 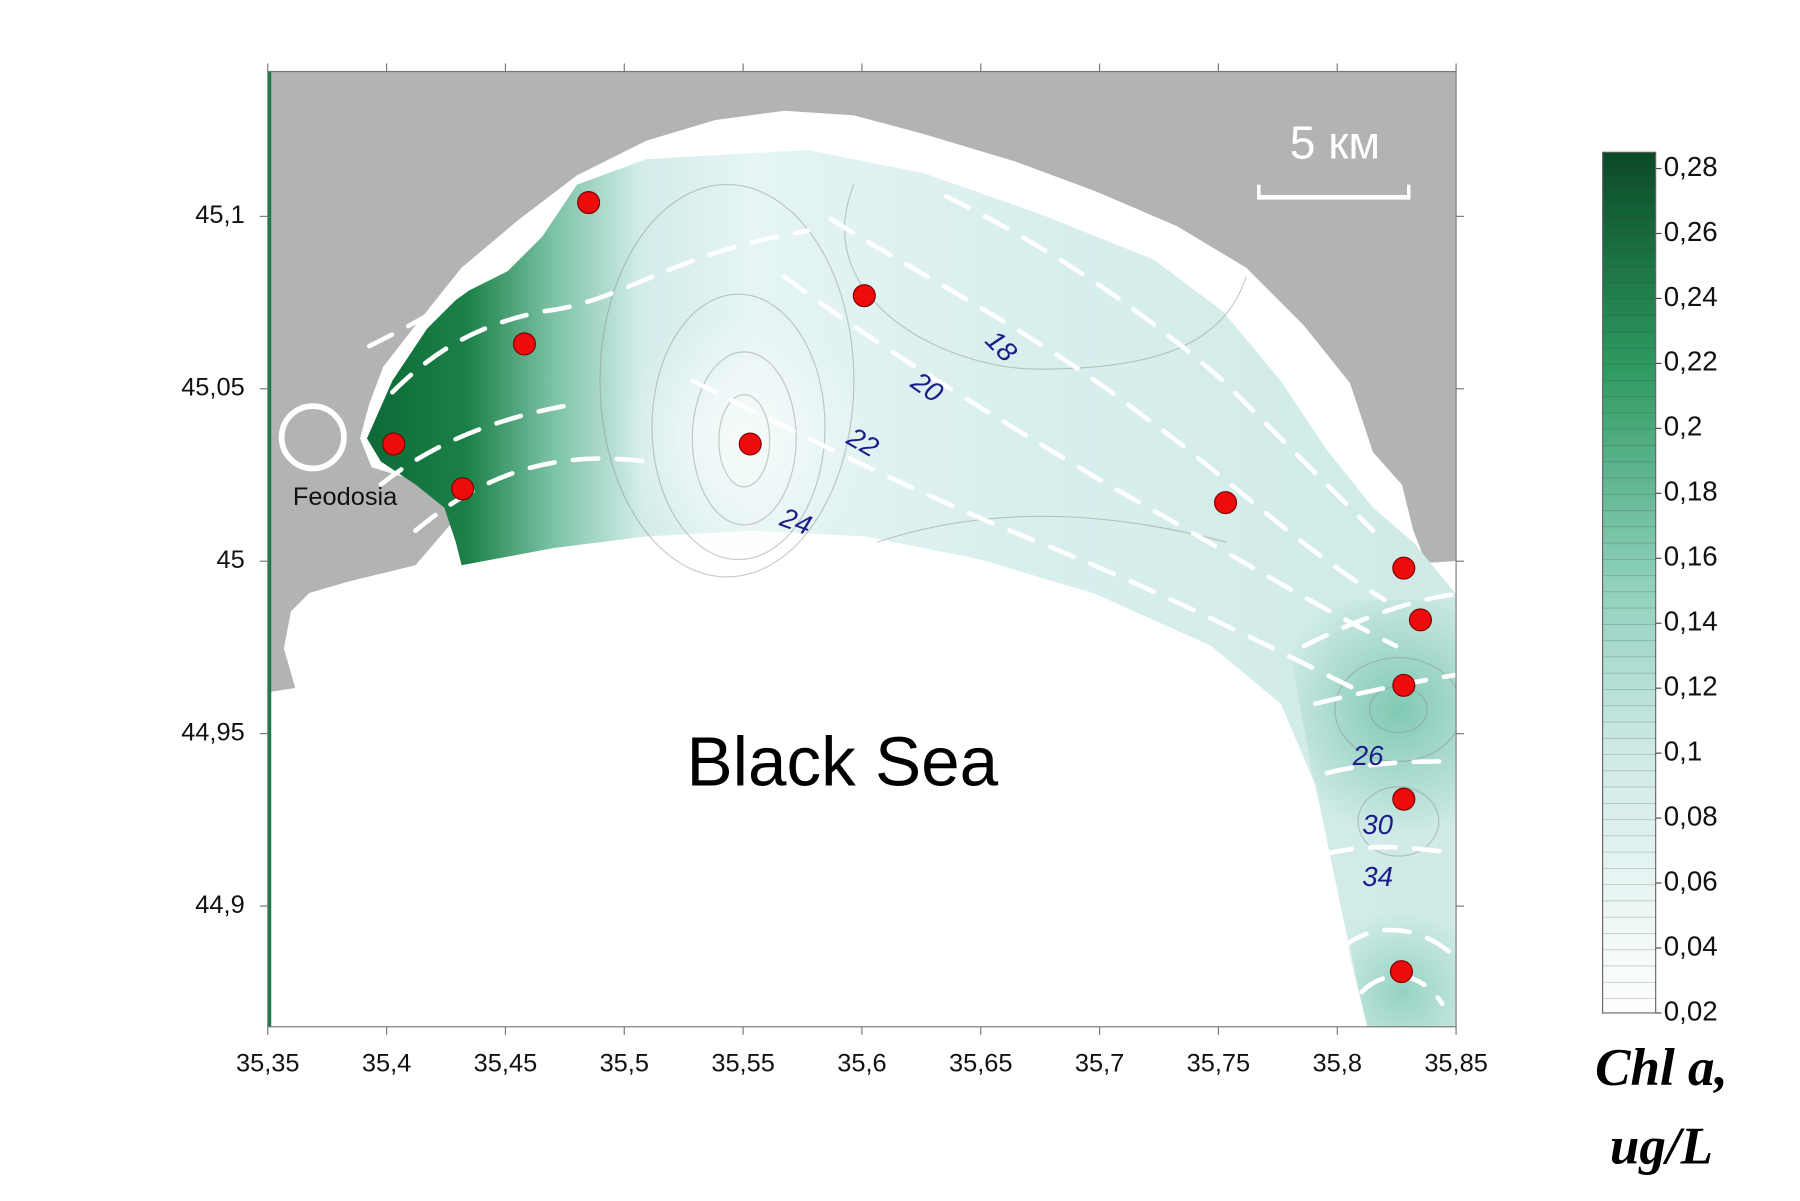 I want to click on x-tick-label: 35,65, so click(x=981, y=1064).